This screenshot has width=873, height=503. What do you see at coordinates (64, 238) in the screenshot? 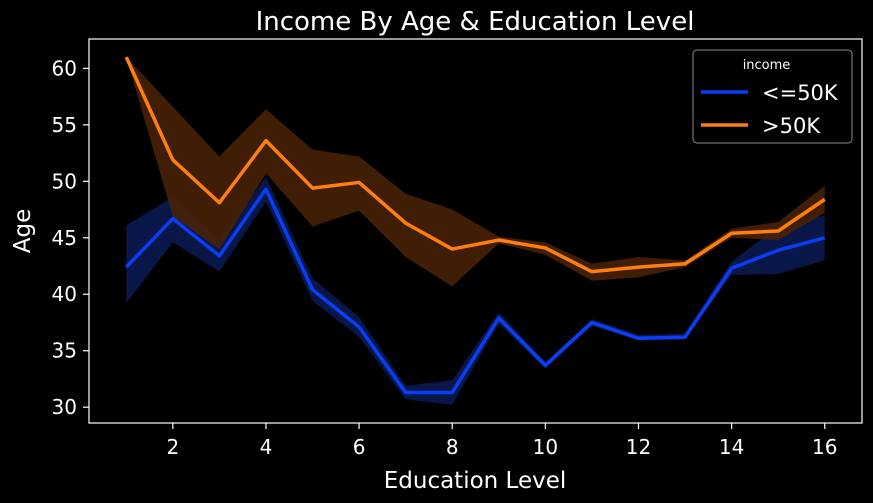
I see `y-tick-label: 45` at bounding box center [64, 238].